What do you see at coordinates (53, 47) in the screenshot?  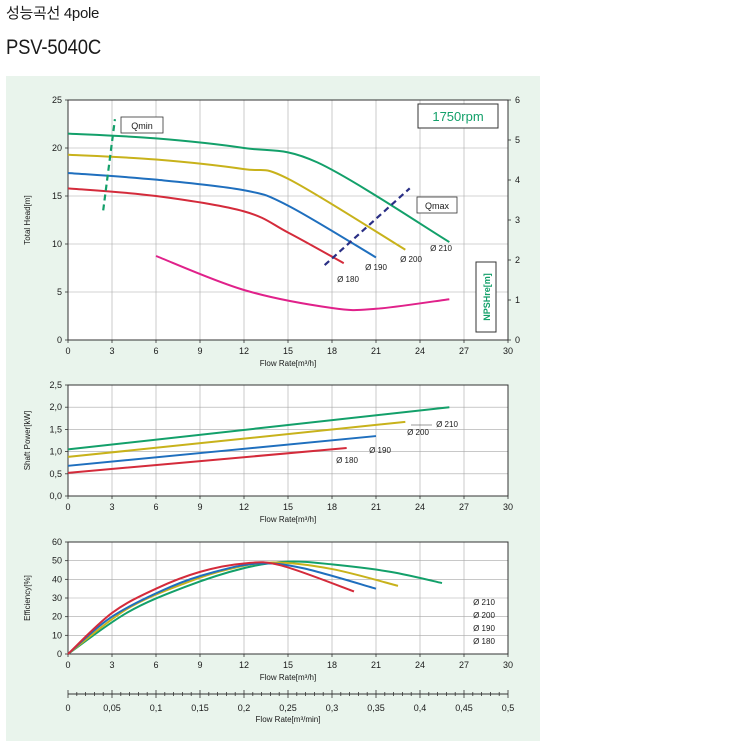 I see `model-title: PSV-5040C` at bounding box center [53, 47].